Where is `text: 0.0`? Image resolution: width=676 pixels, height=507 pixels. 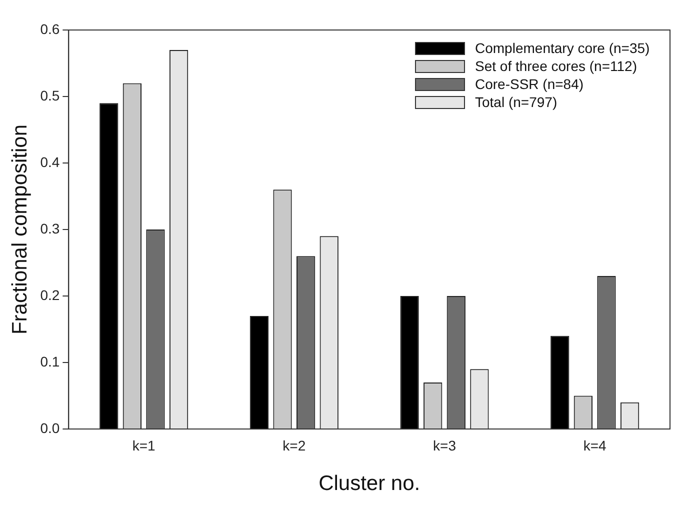 text: 0.0 is located at coordinates (50, 428).